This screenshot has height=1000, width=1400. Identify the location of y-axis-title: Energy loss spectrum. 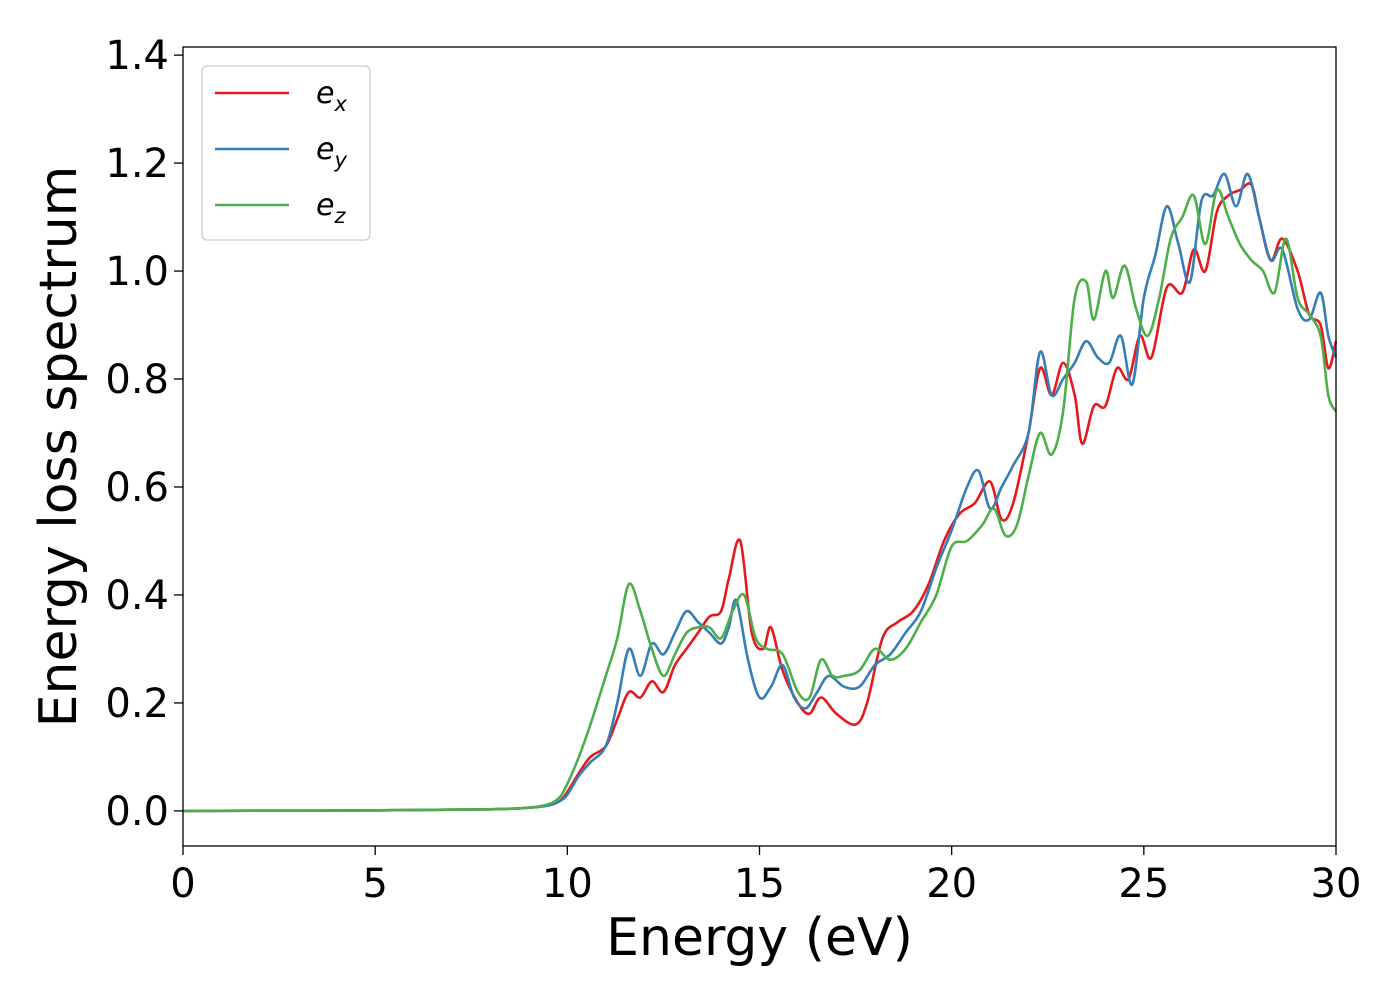
(59, 447).